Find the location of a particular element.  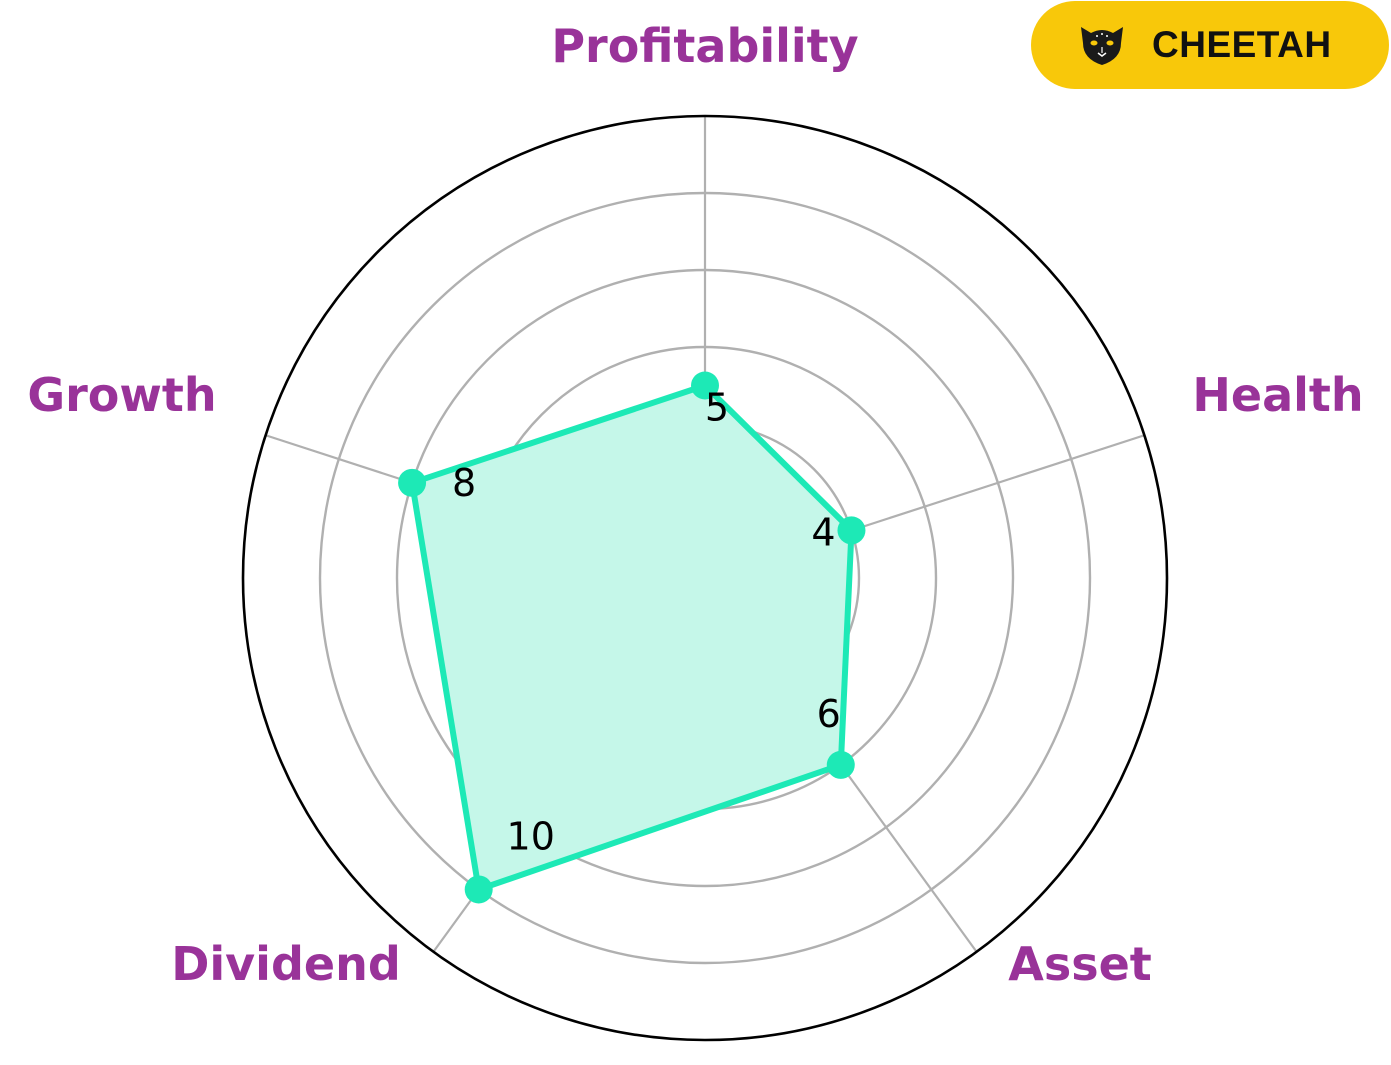

data-point-asset is located at coordinates (840, 764).